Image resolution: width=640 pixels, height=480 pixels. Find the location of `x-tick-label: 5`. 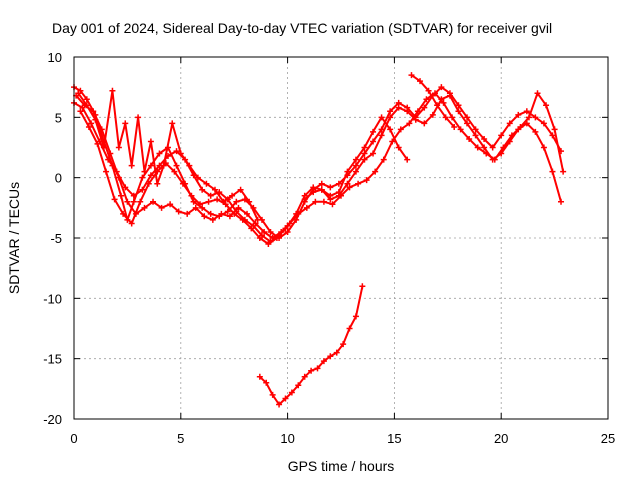

x-tick-label: 5 is located at coordinates (180, 438).